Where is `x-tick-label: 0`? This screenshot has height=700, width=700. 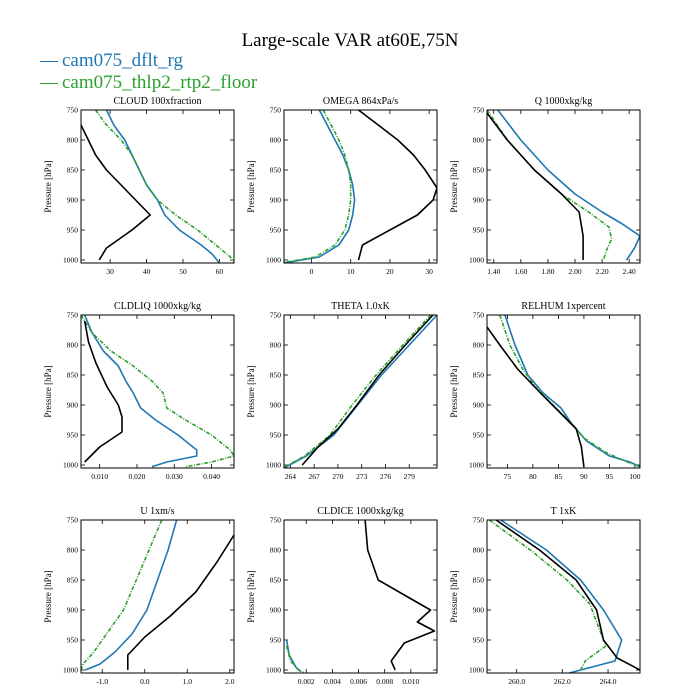
x-tick-label: 0 is located at coordinates (312, 271).